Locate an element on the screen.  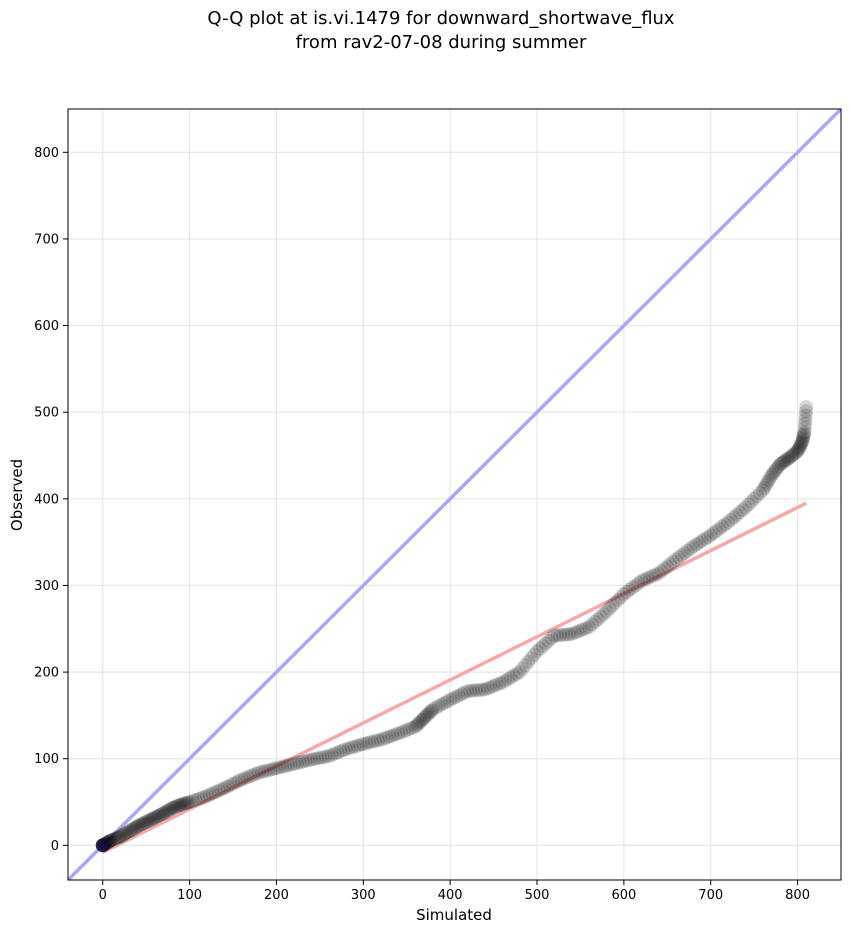
y-tick-label: 300 is located at coordinates (46, 586).